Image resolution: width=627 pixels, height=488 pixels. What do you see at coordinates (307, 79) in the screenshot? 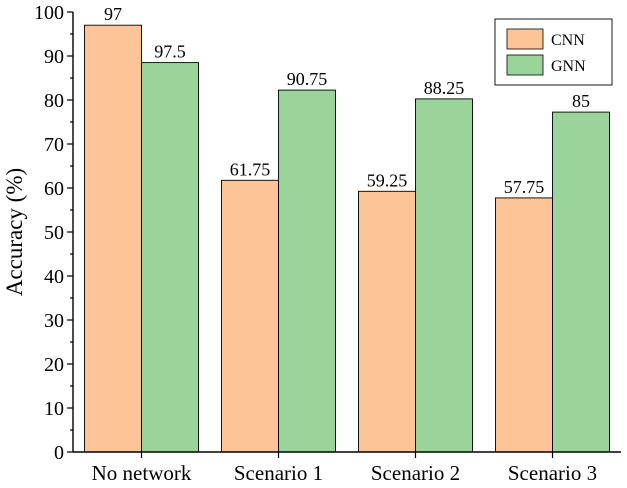
I see `data-label-gnn-2: 90.75` at bounding box center [307, 79].